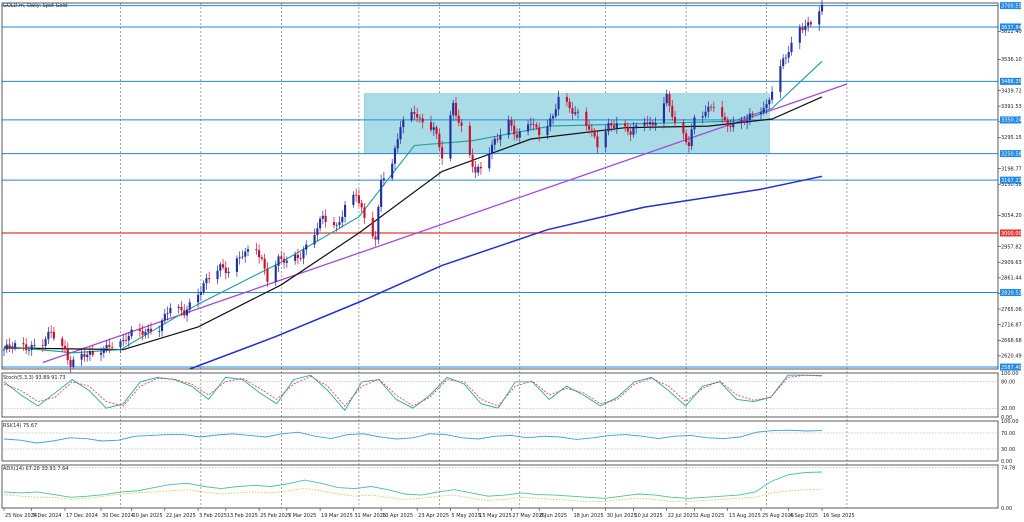 This screenshot has height=522, width=1024. I want to click on price-tag-label: 3350.24, so click(1011, 121).